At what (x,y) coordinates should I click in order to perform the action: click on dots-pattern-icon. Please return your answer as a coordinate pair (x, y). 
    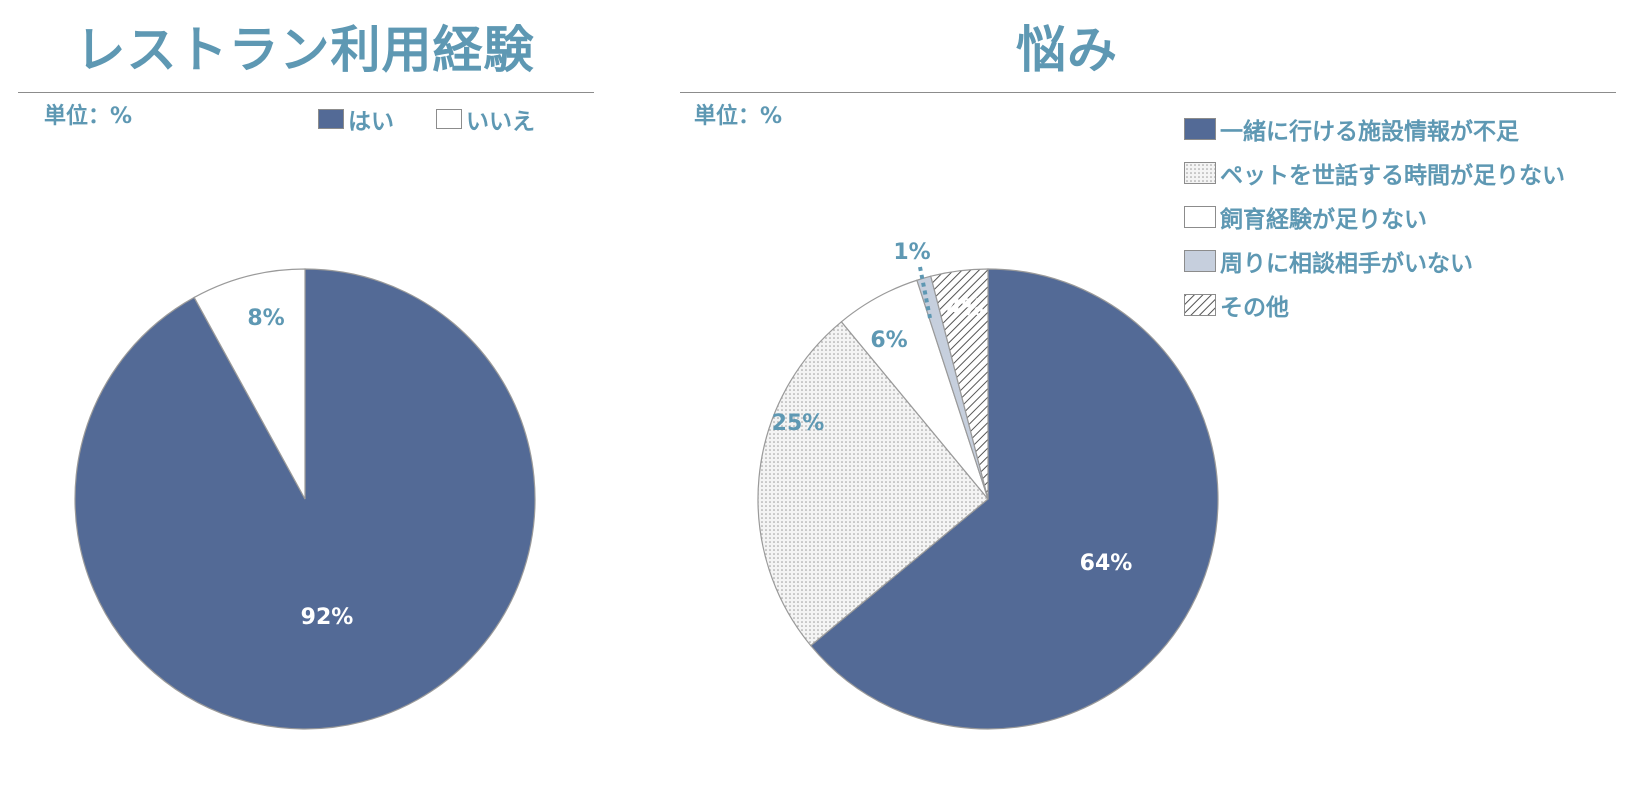
    Looking at the image, I should click on (1200, 173).